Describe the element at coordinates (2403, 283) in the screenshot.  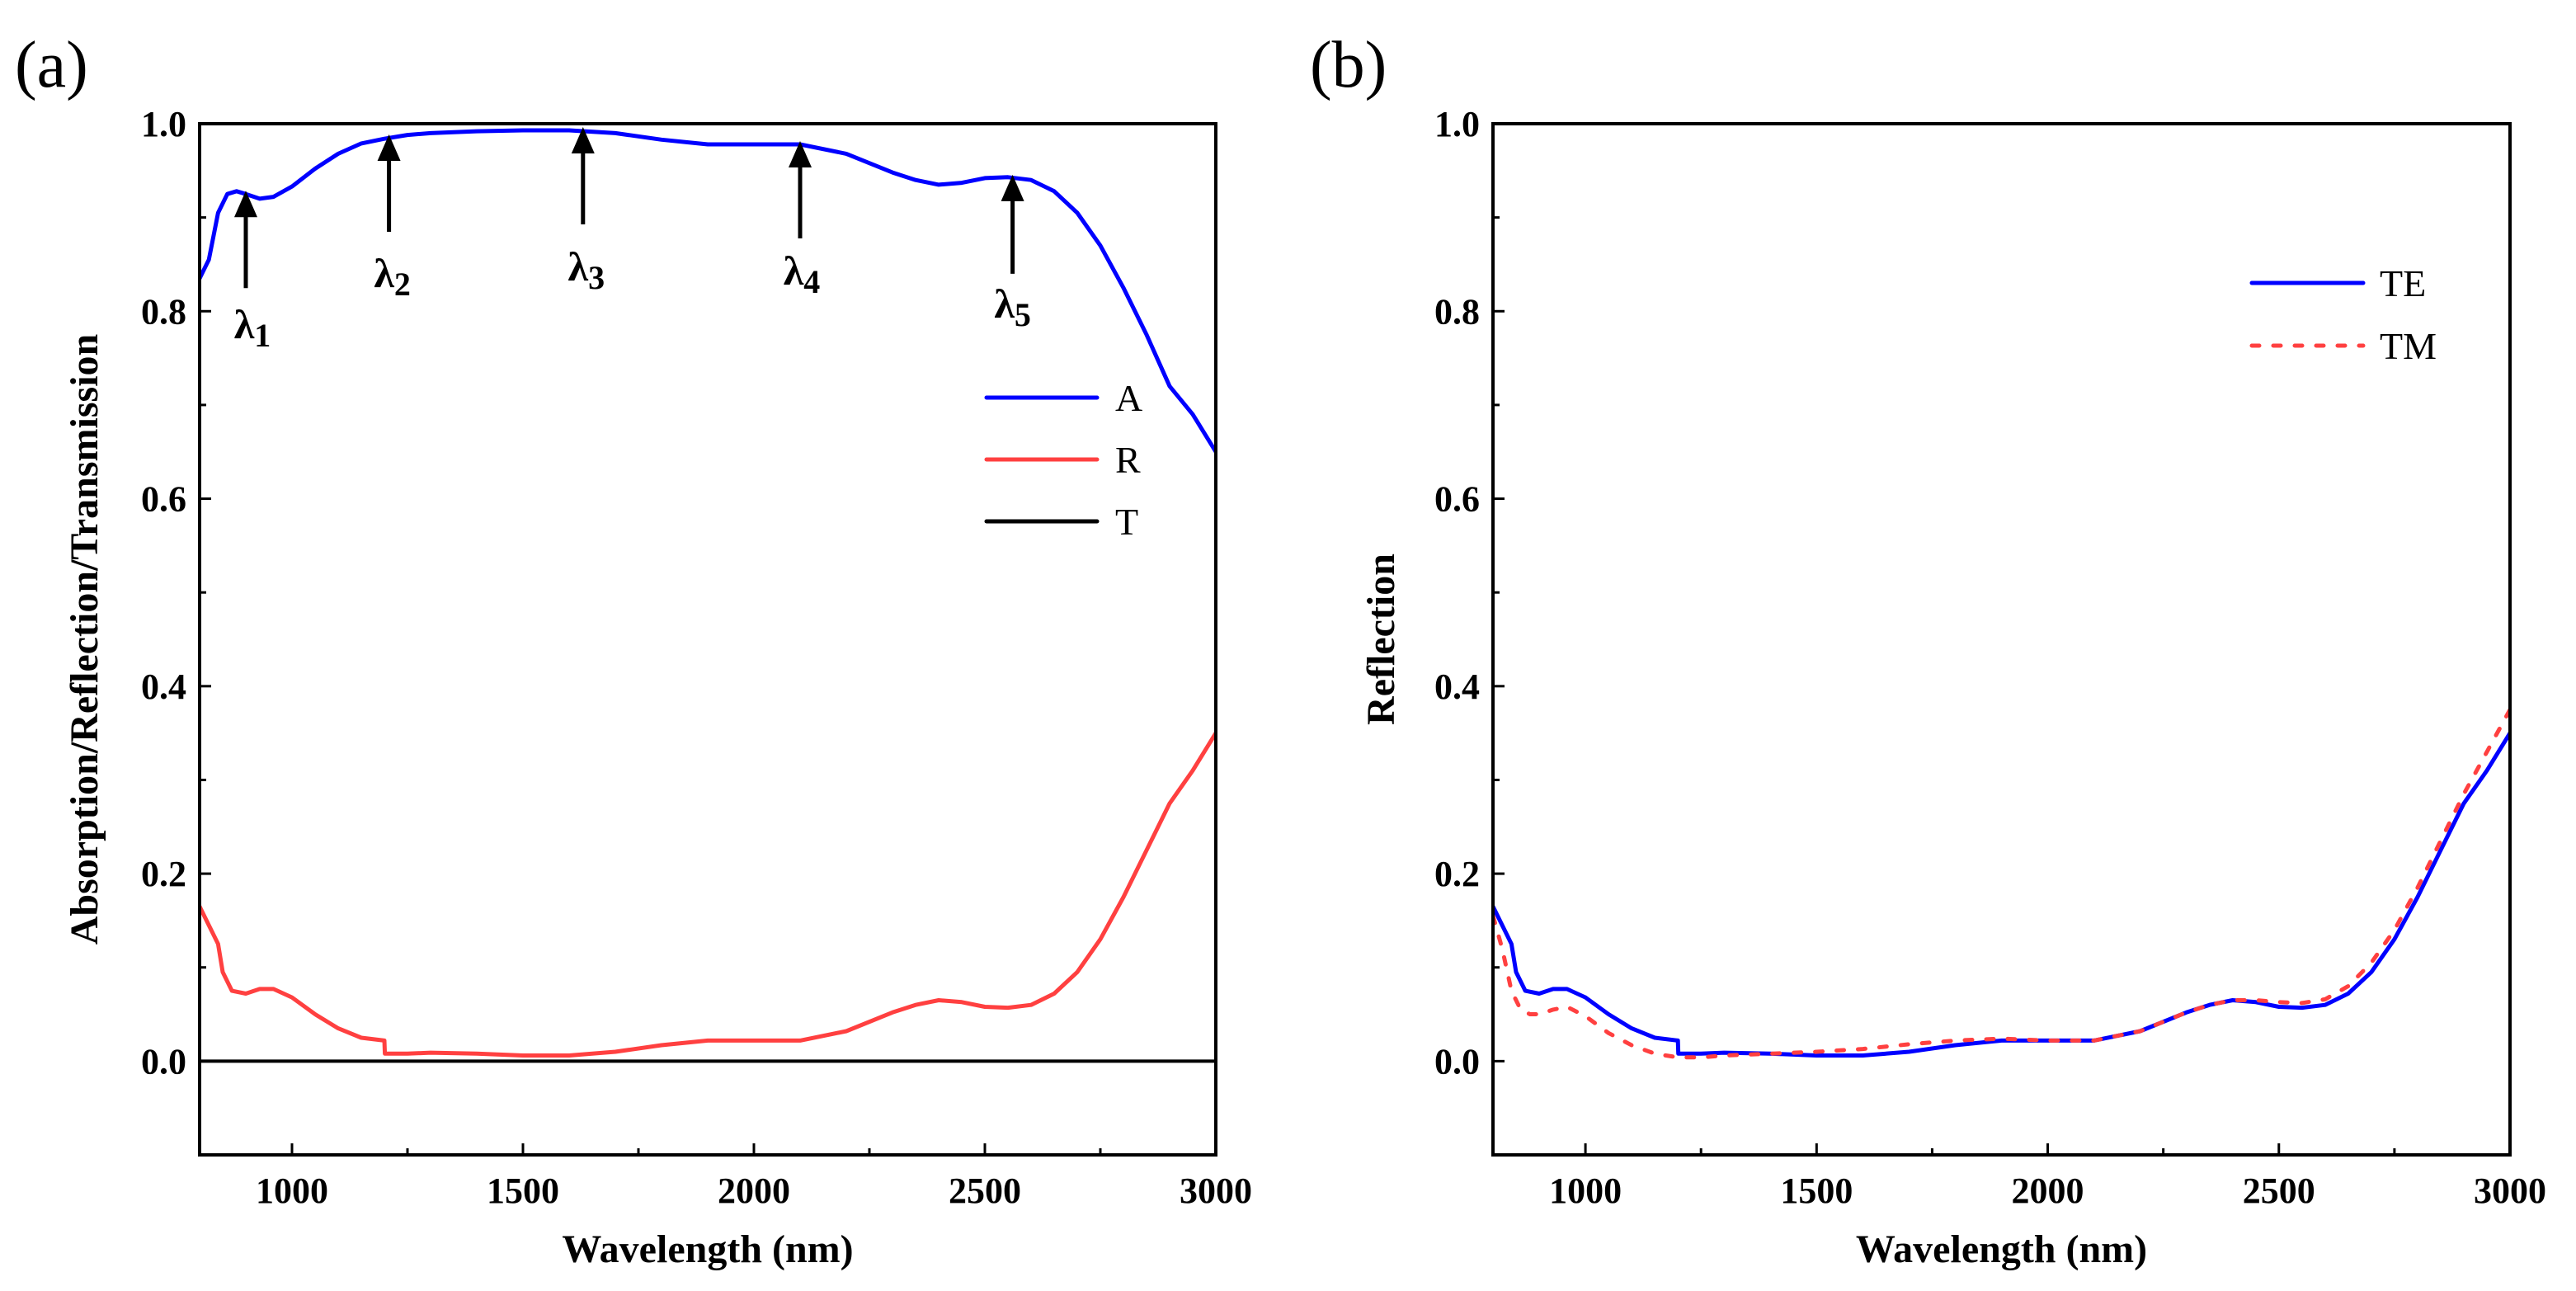
I see `legend-label-te: TE` at that location.